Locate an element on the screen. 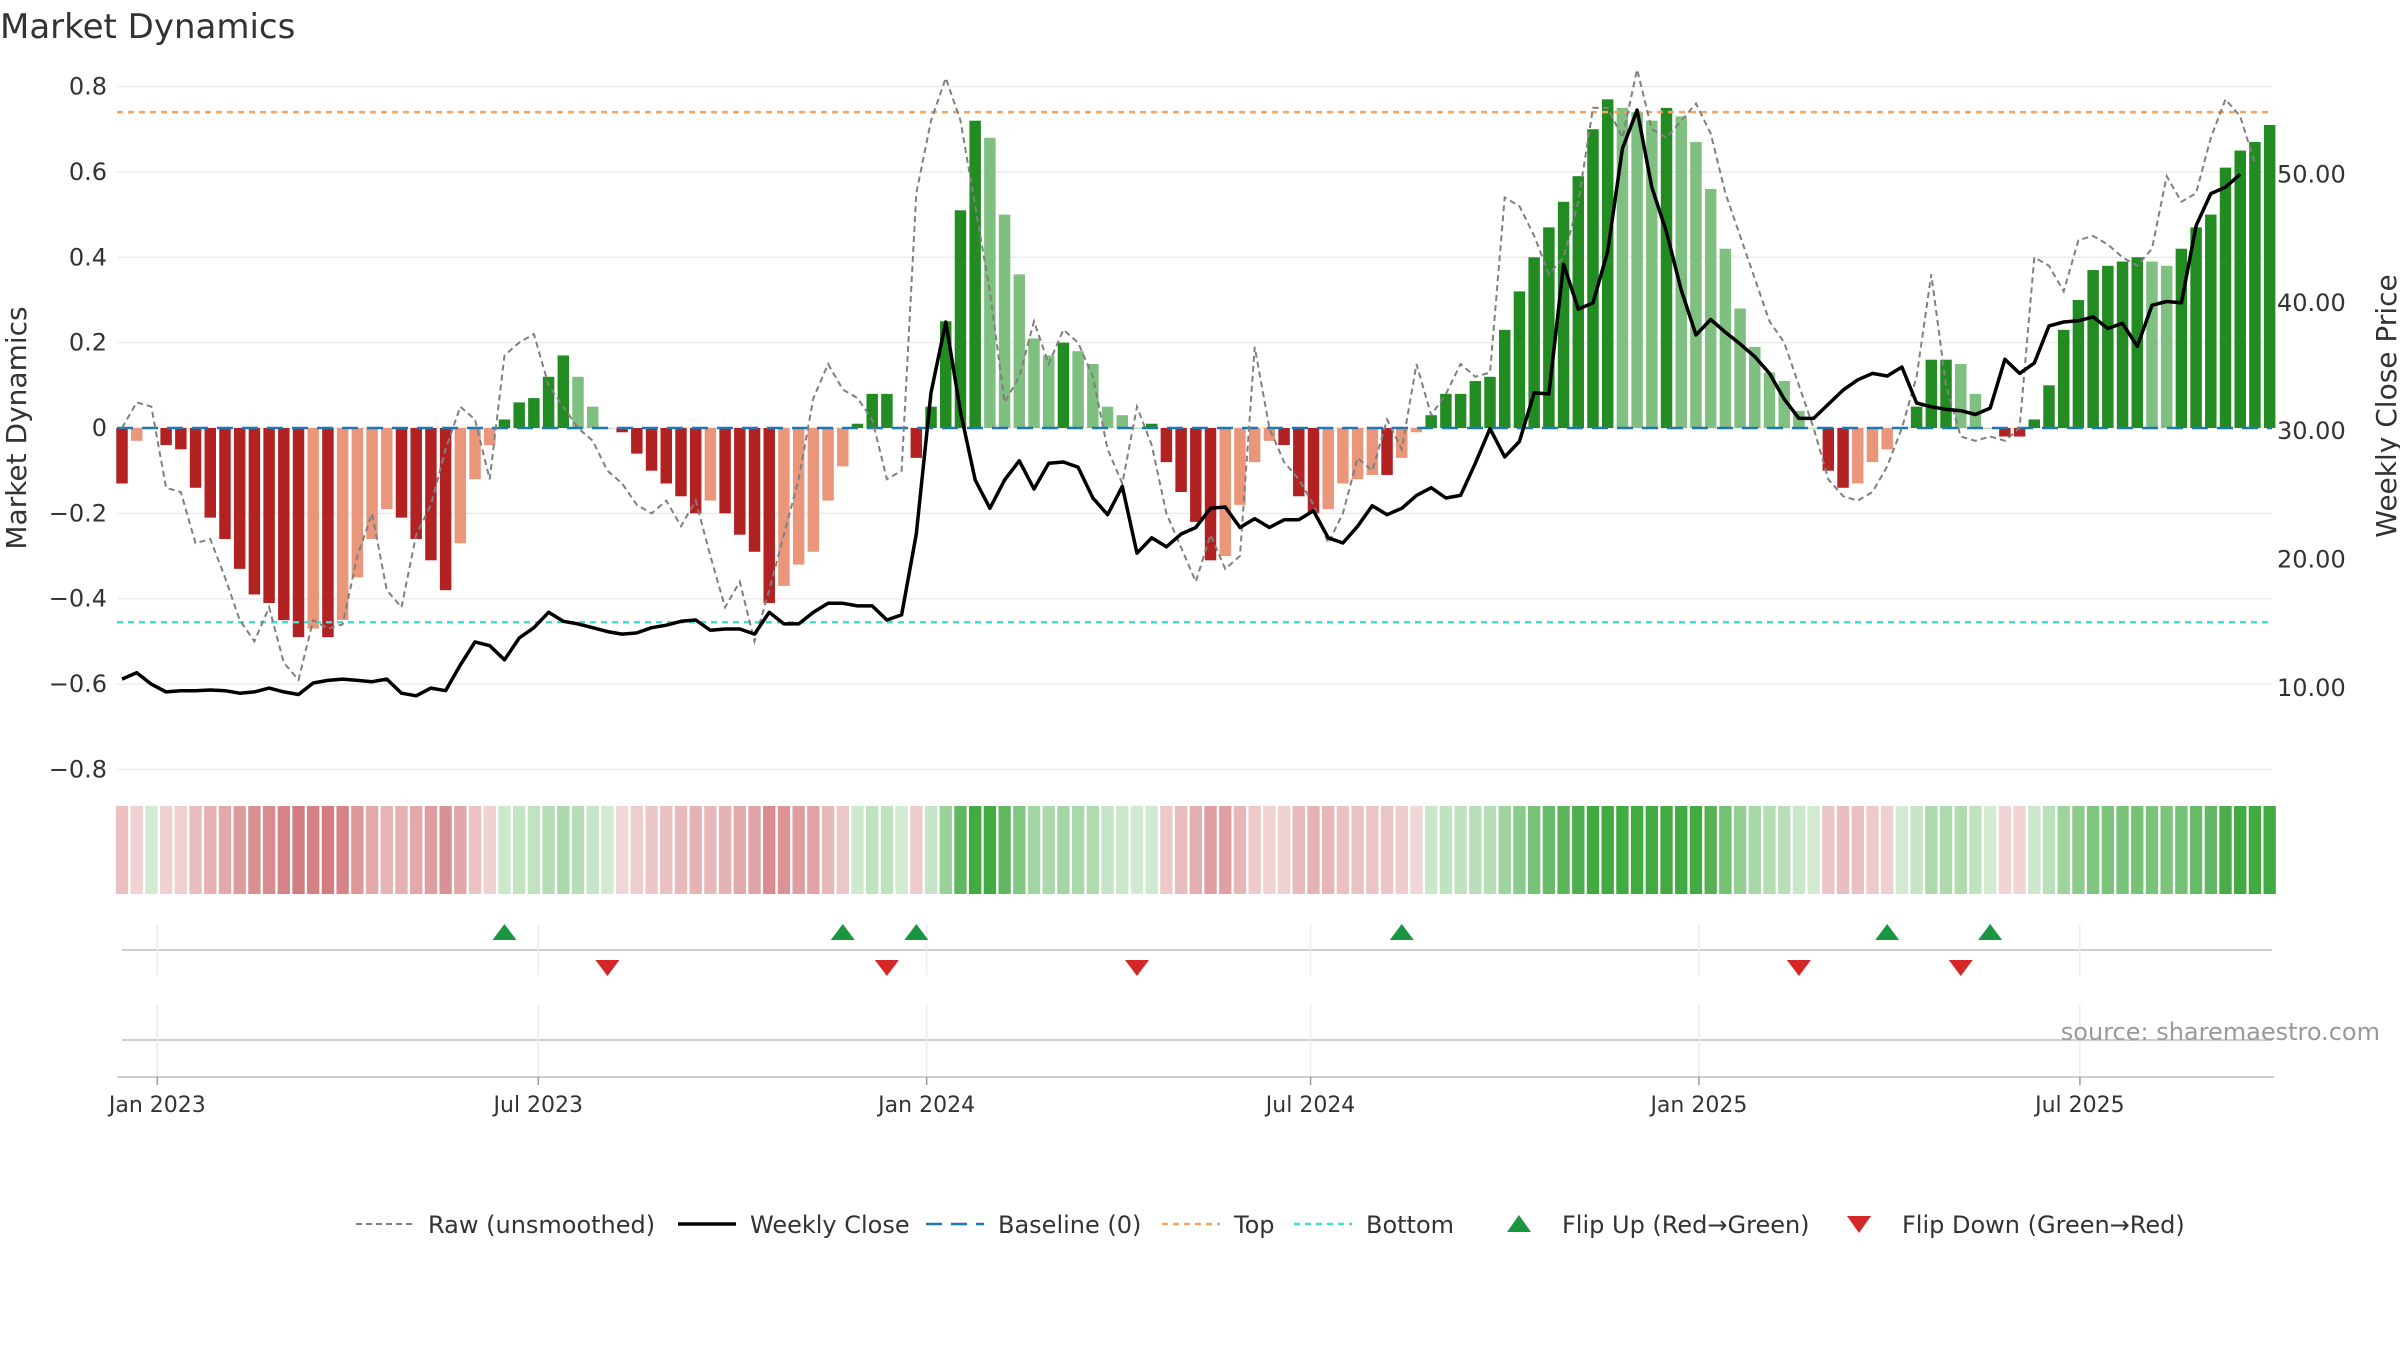  x-tick-label: Jan 2023 is located at coordinates (156, 1105).